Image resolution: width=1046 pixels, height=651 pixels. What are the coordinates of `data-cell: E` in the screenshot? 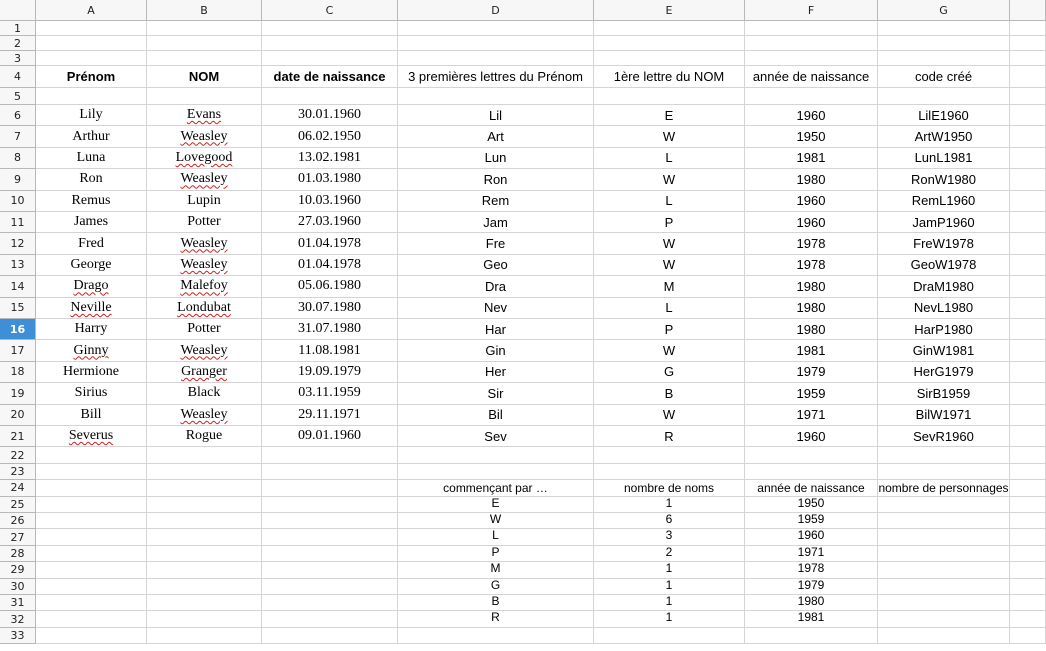 It's located at (669, 116).